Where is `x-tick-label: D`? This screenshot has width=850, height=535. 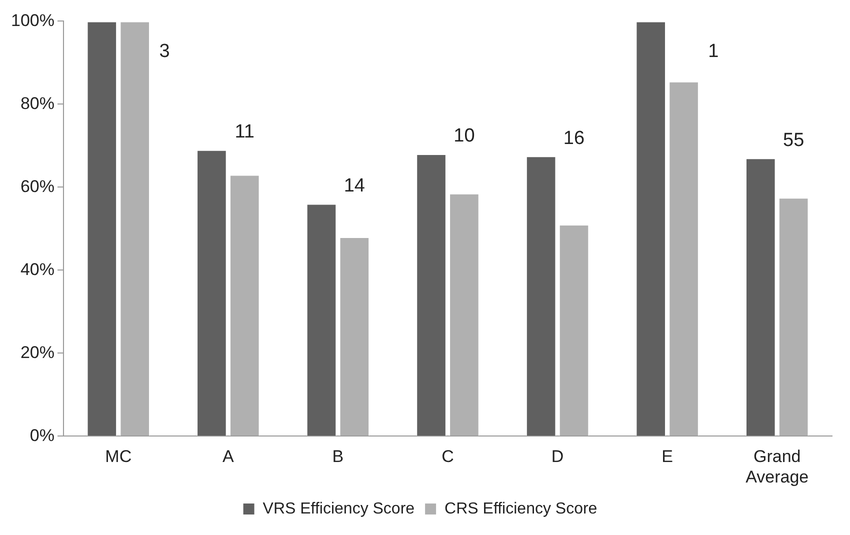 x-tick-label: D is located at coordinates (557, 456).